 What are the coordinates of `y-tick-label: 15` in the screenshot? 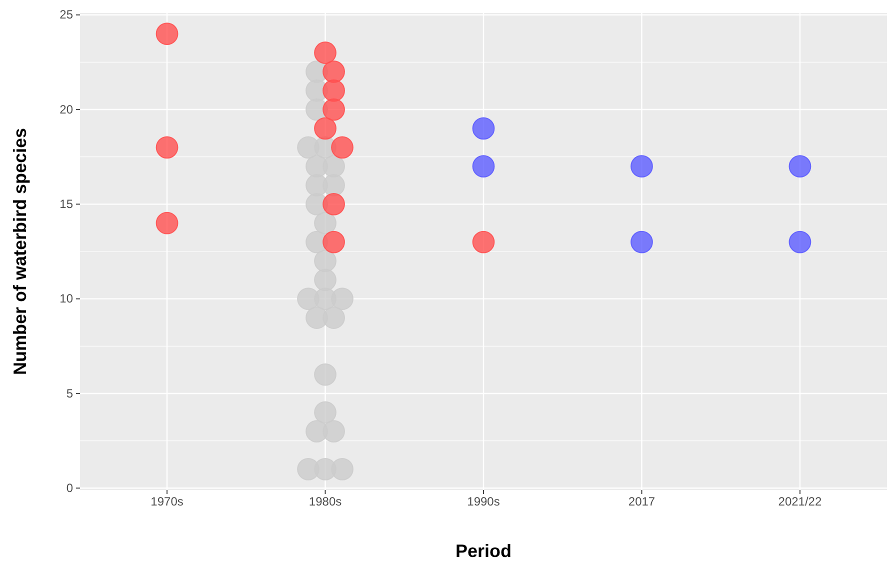 It's located at (67, 204).